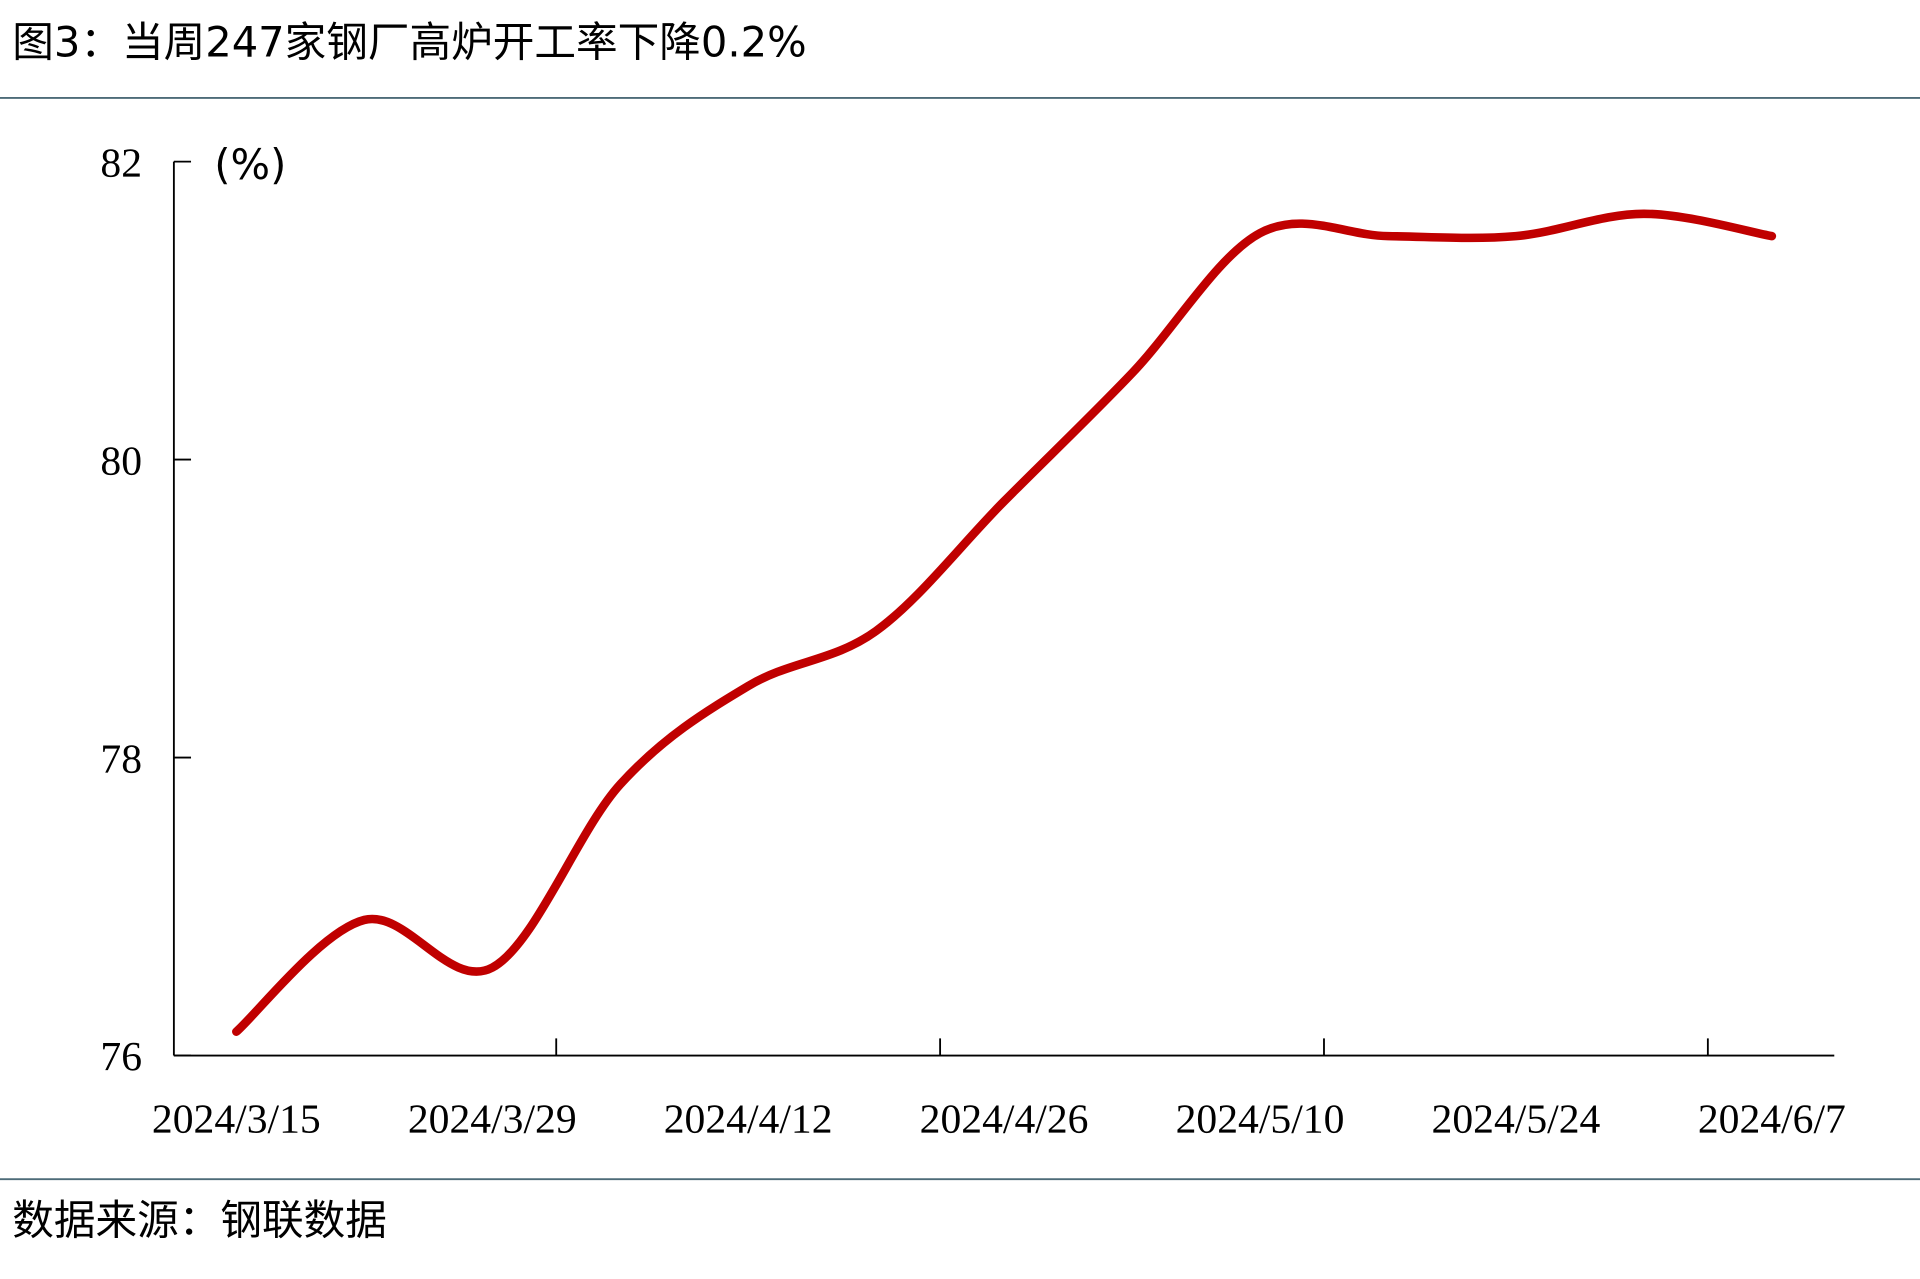  Describe the element at coordinates (1260, 1120) in the screenshot. I see `x-tick-label: 2024/5/10` at that location.